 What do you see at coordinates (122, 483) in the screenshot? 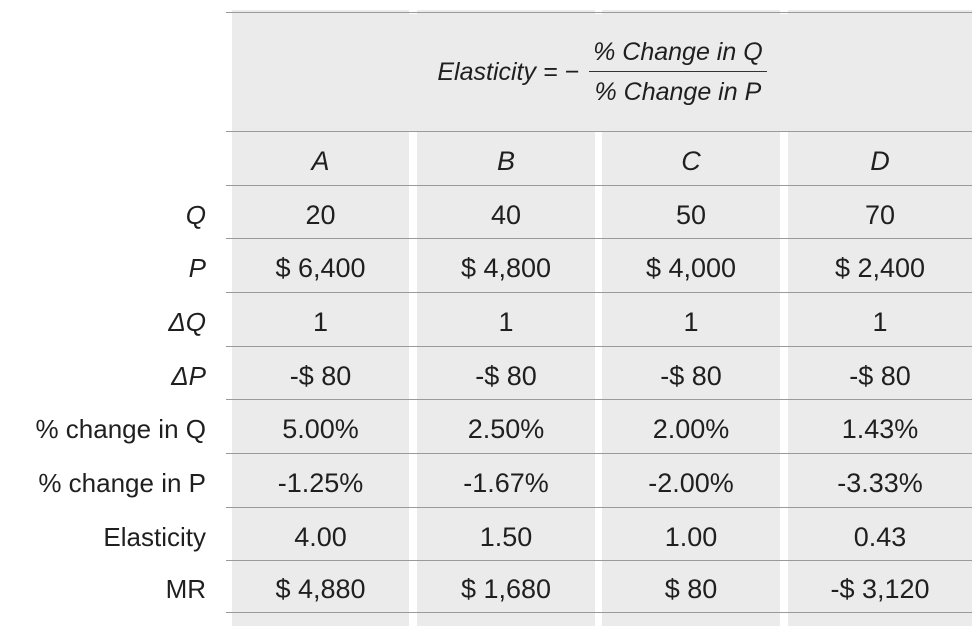
I see `row-label: % change in P` at bounding box center [122, 483].